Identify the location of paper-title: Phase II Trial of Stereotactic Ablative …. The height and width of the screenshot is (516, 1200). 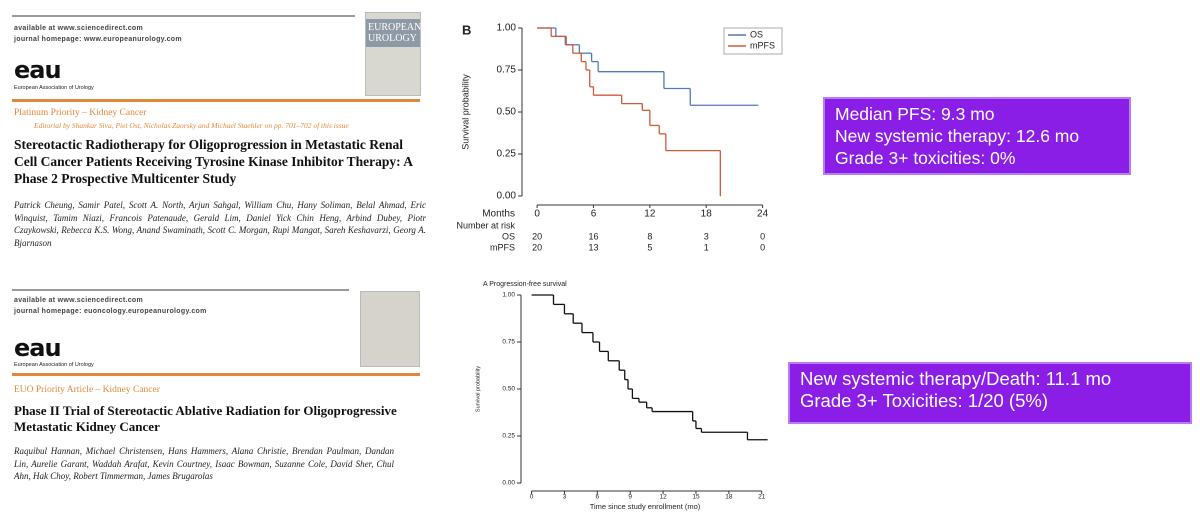
(205, 418).